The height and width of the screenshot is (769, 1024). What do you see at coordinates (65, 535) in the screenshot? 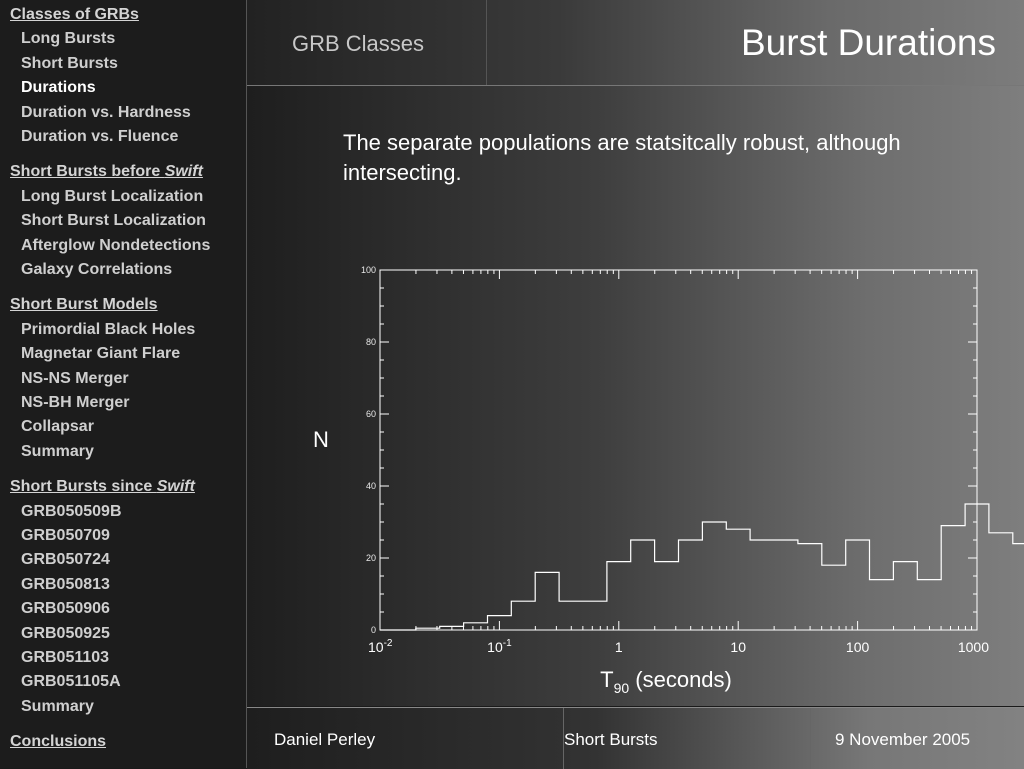
I see `sidebar-item: GRB050709` at bounding box center [65, 535].